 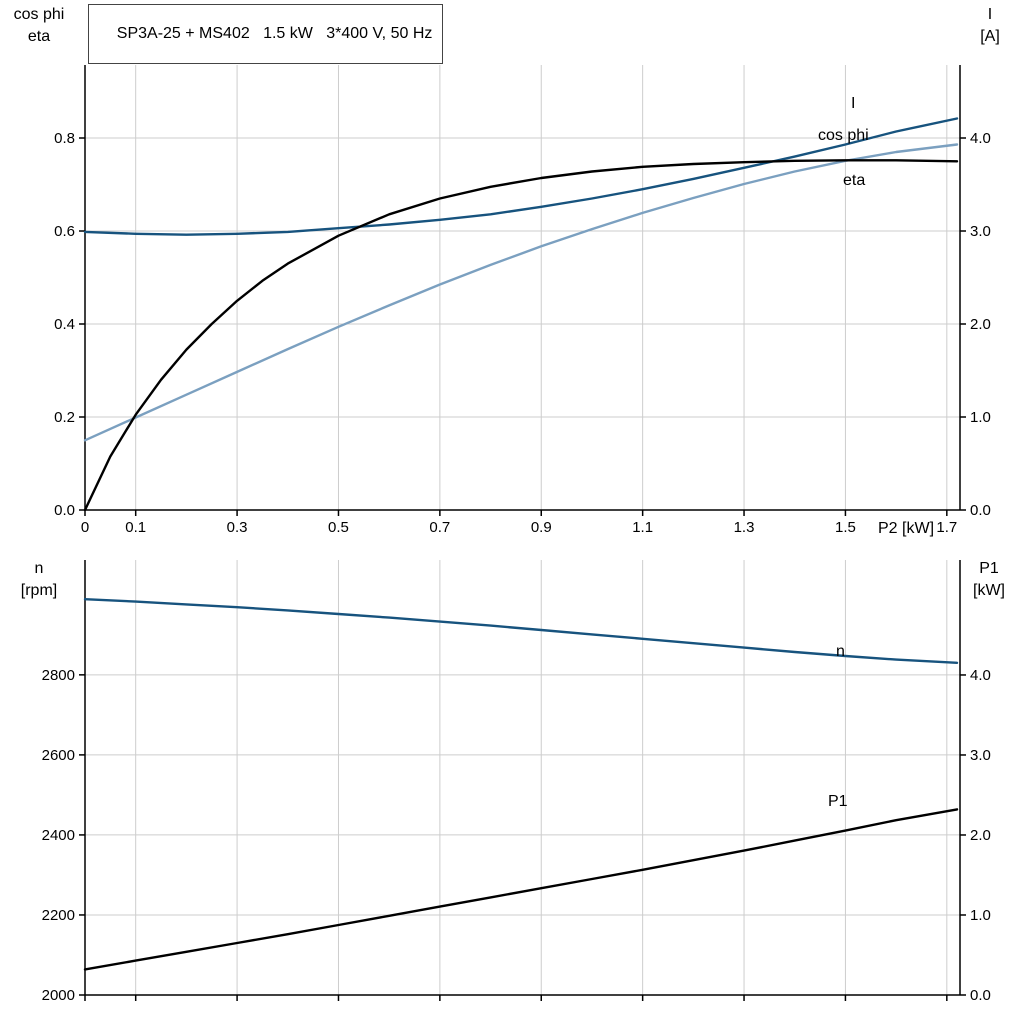 What do you see at coordinates (838, 801) in the screenshot?
I see `curve-label-P1: P1` at bounding box center [838, 801].